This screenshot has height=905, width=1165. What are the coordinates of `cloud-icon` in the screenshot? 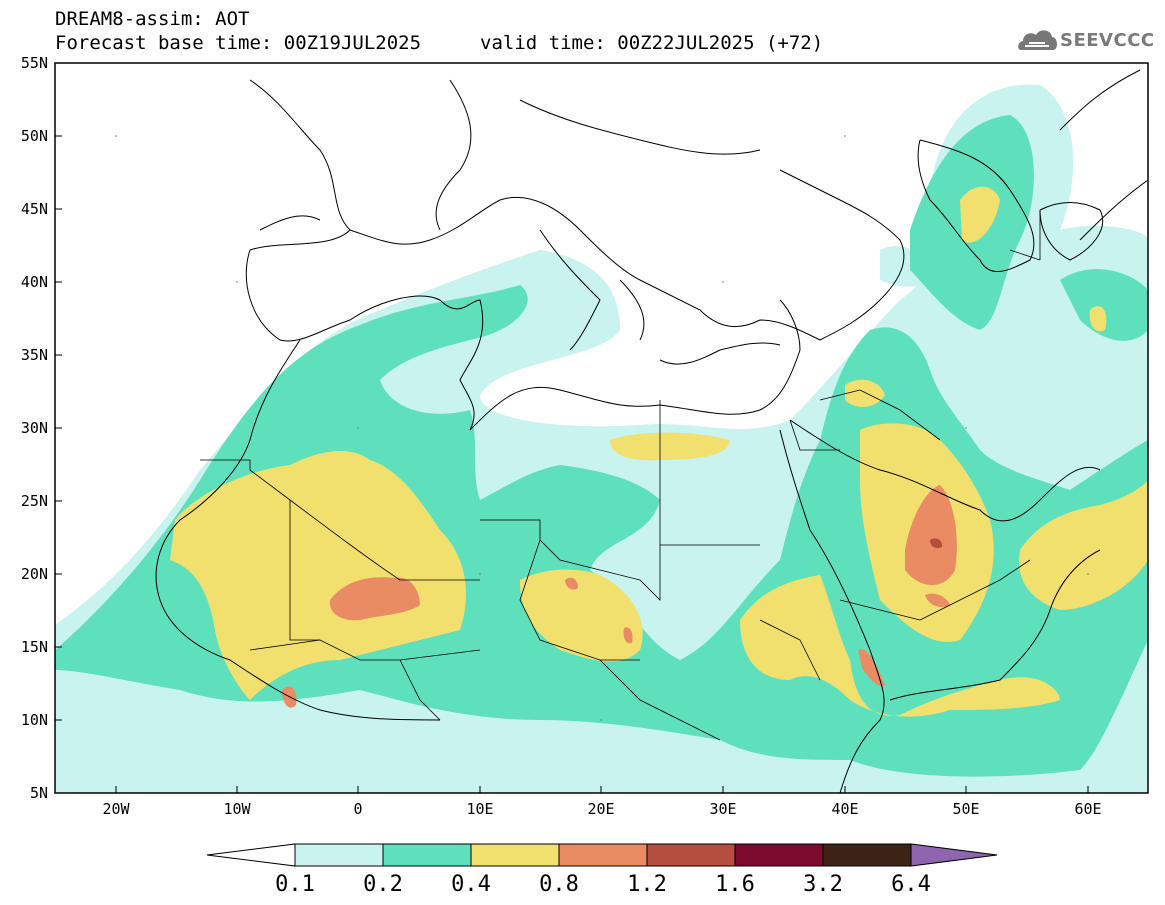 It's located at (1038, 40).